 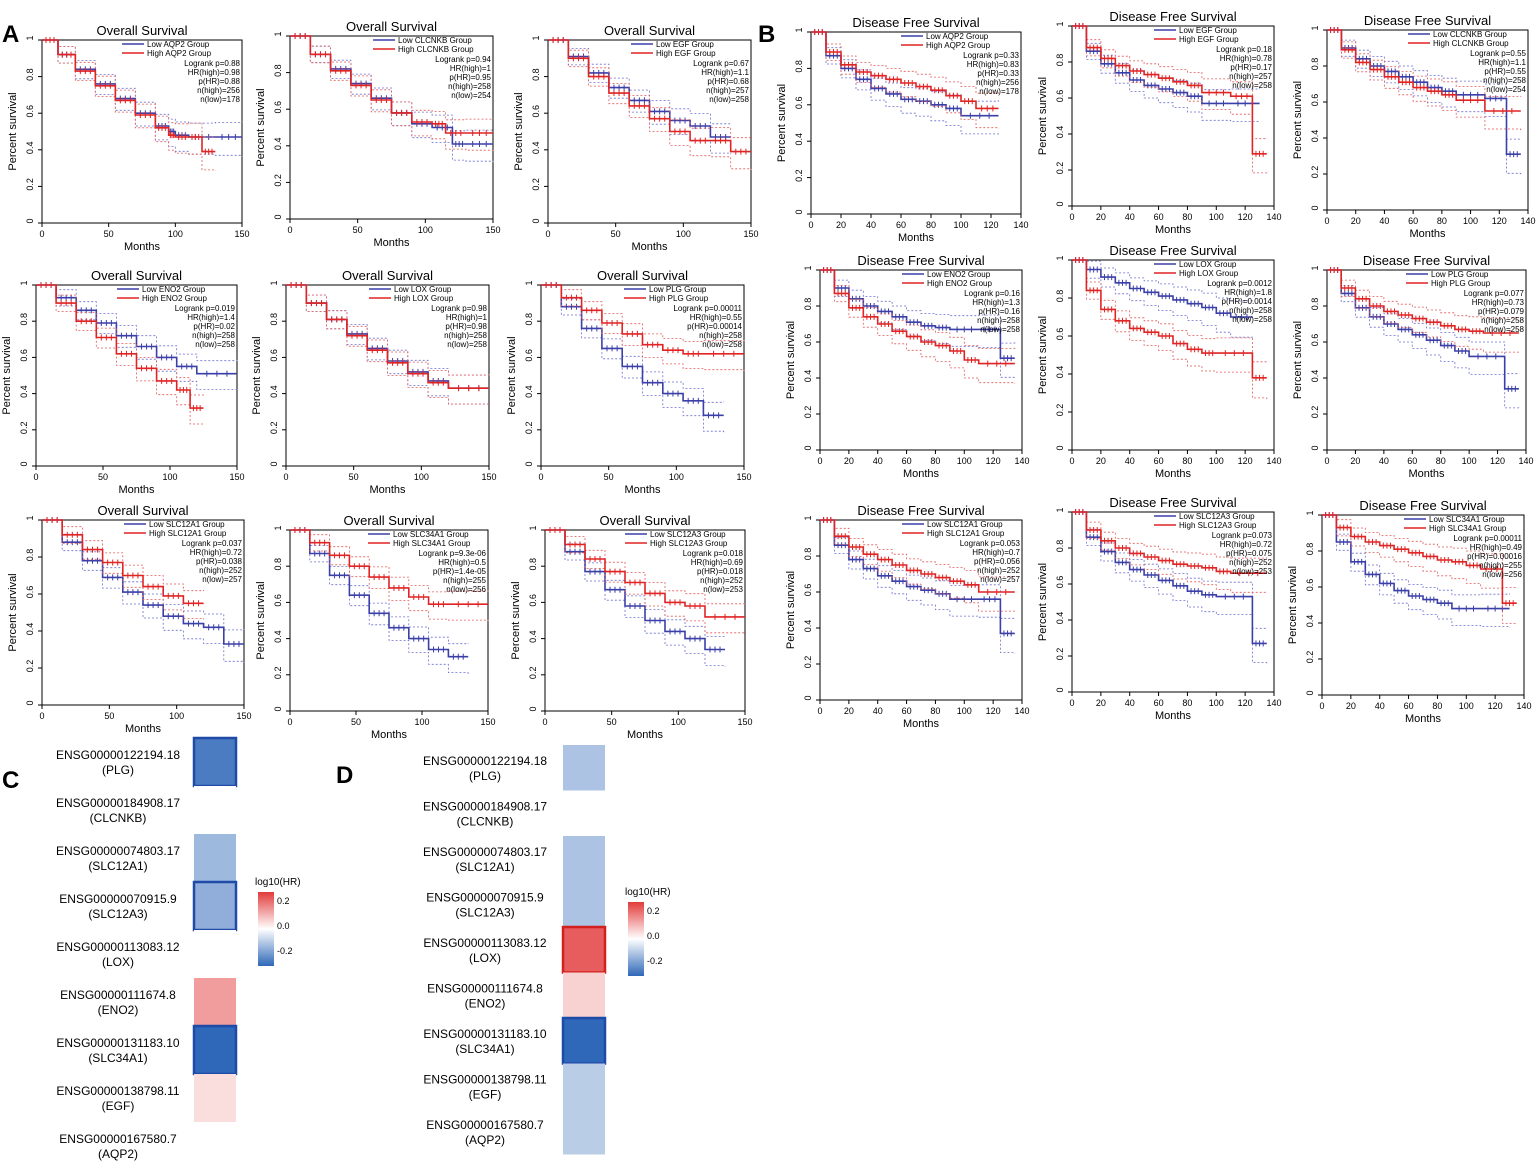 What do you see at coordinates (484, 1049) in the screenshot?
I see `row-label-gene: (SLC34A1)` at bounding box center [484, 1049].